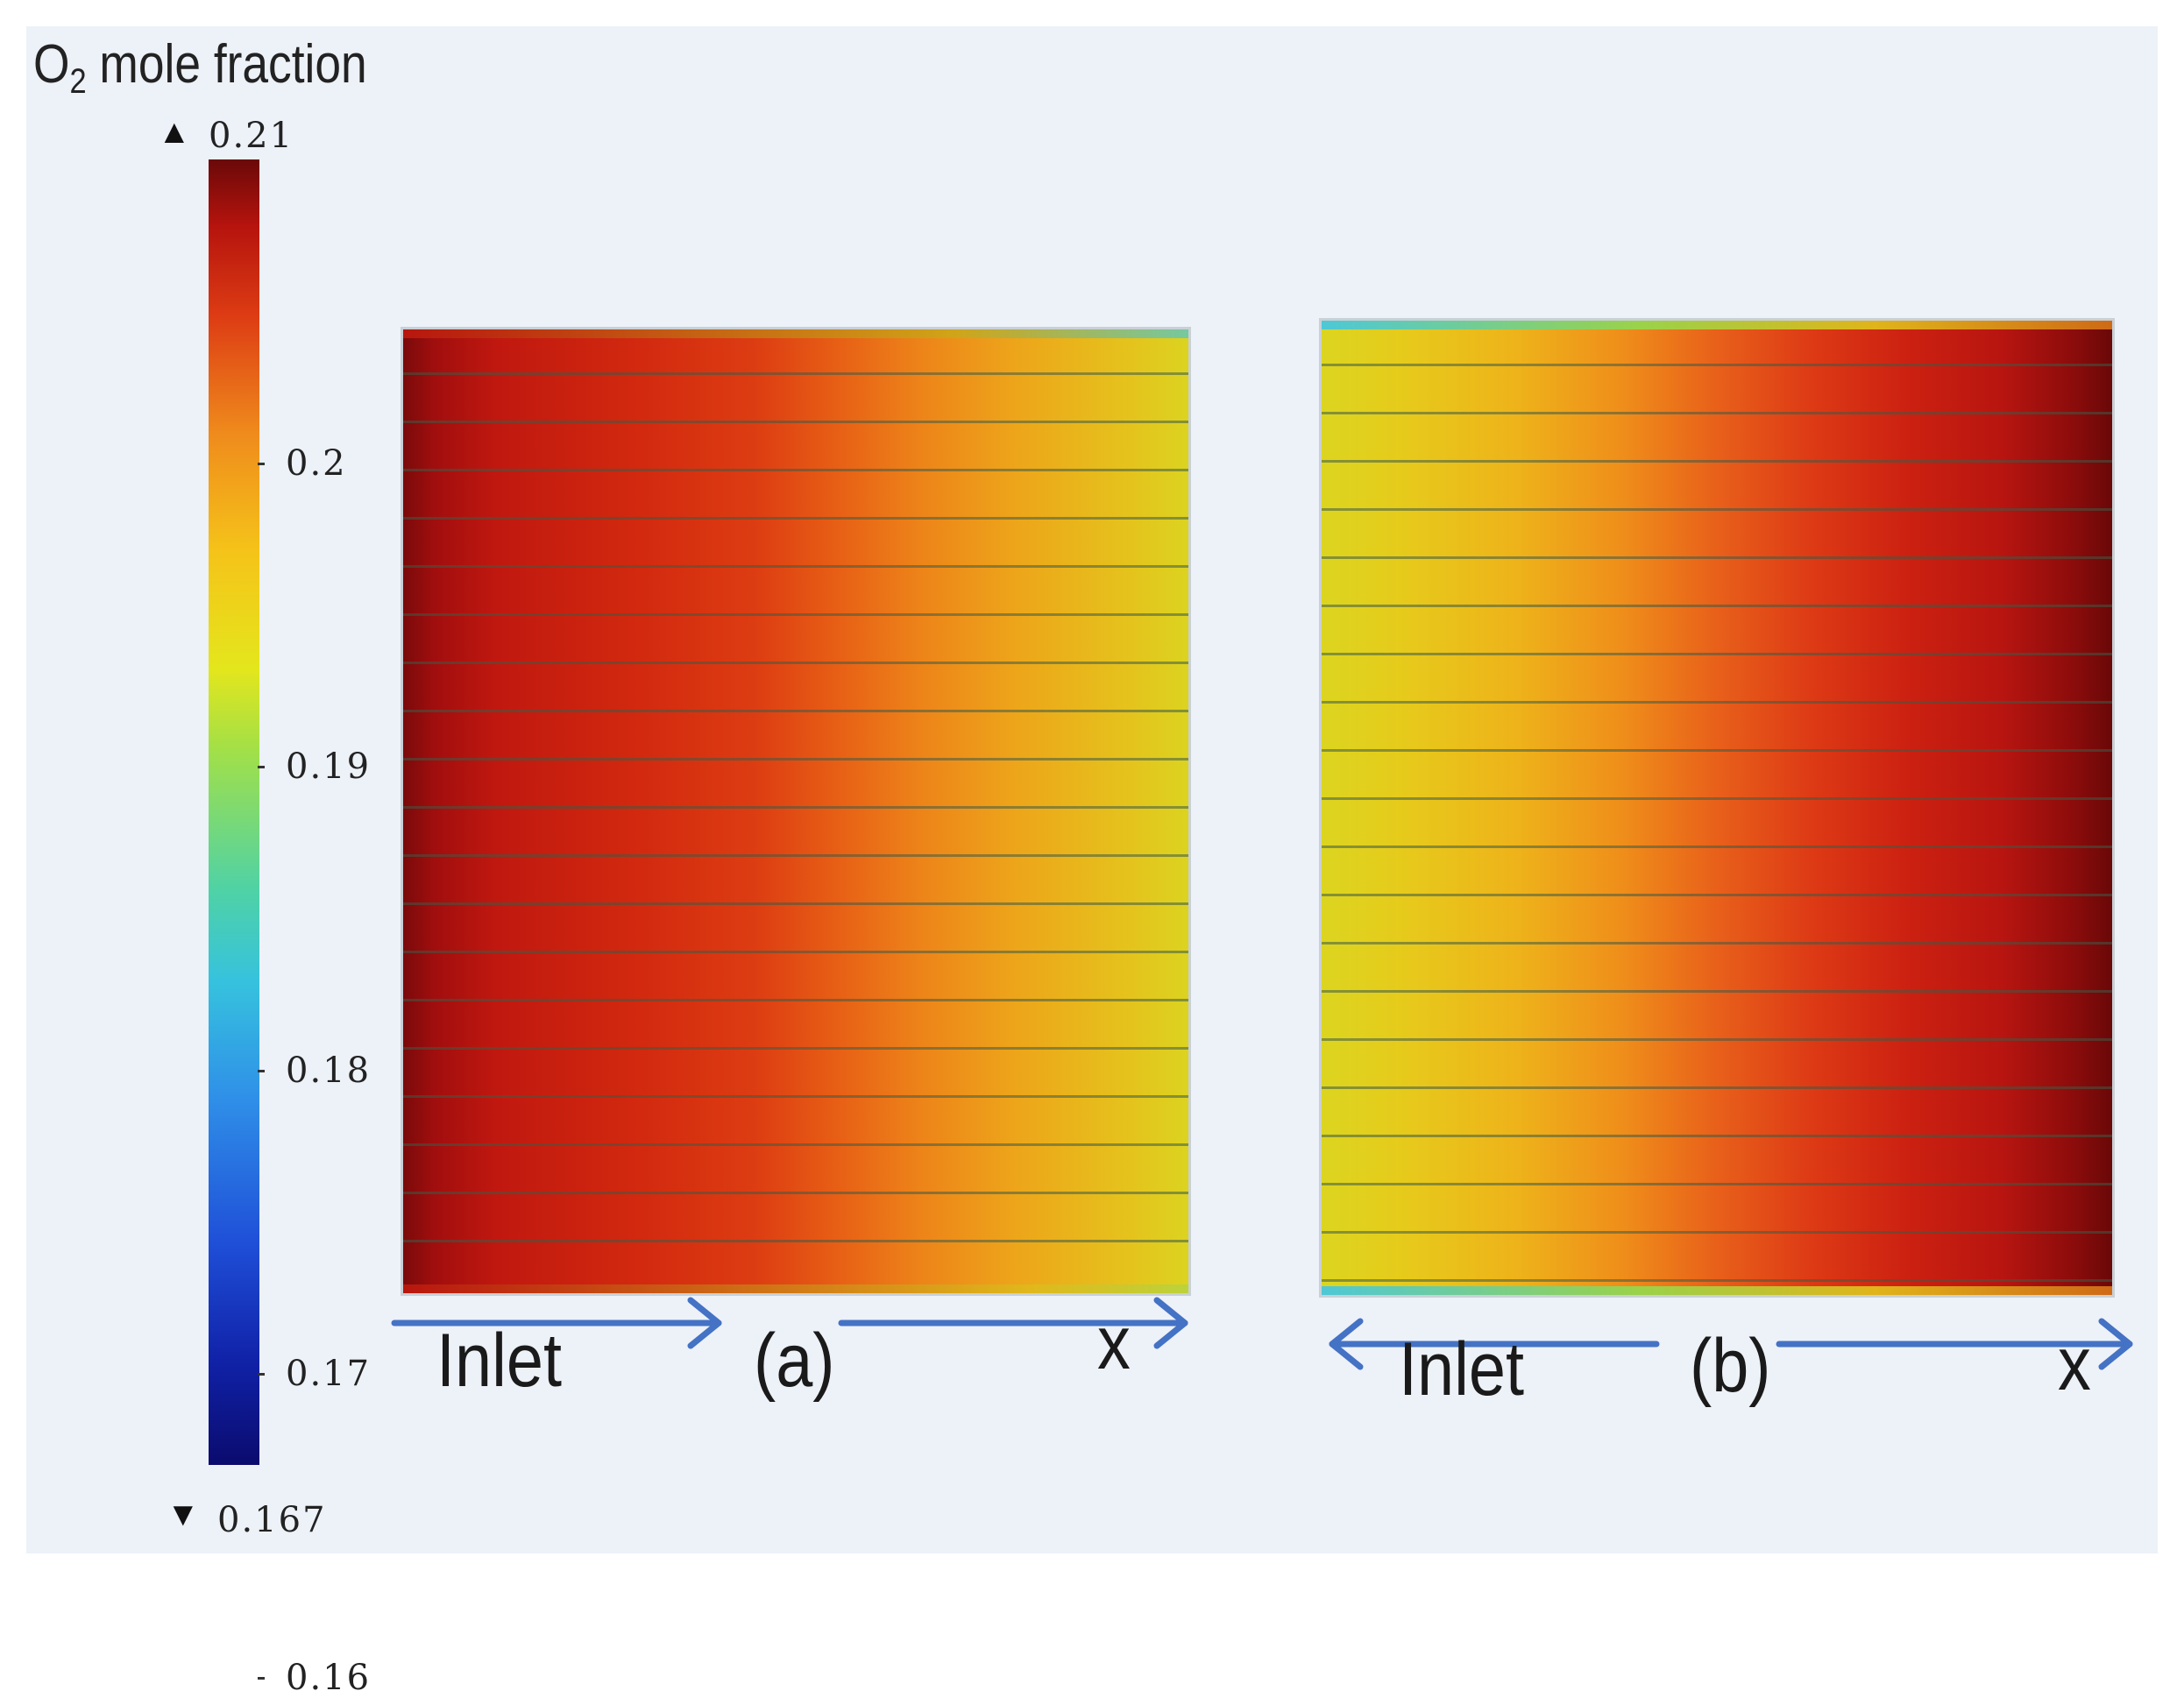 The image size is (2184, 1698). Describe the element at coordinates (329, 1070) in the screenshot. I see `colorbar-tick-label: 0.18` at that location.